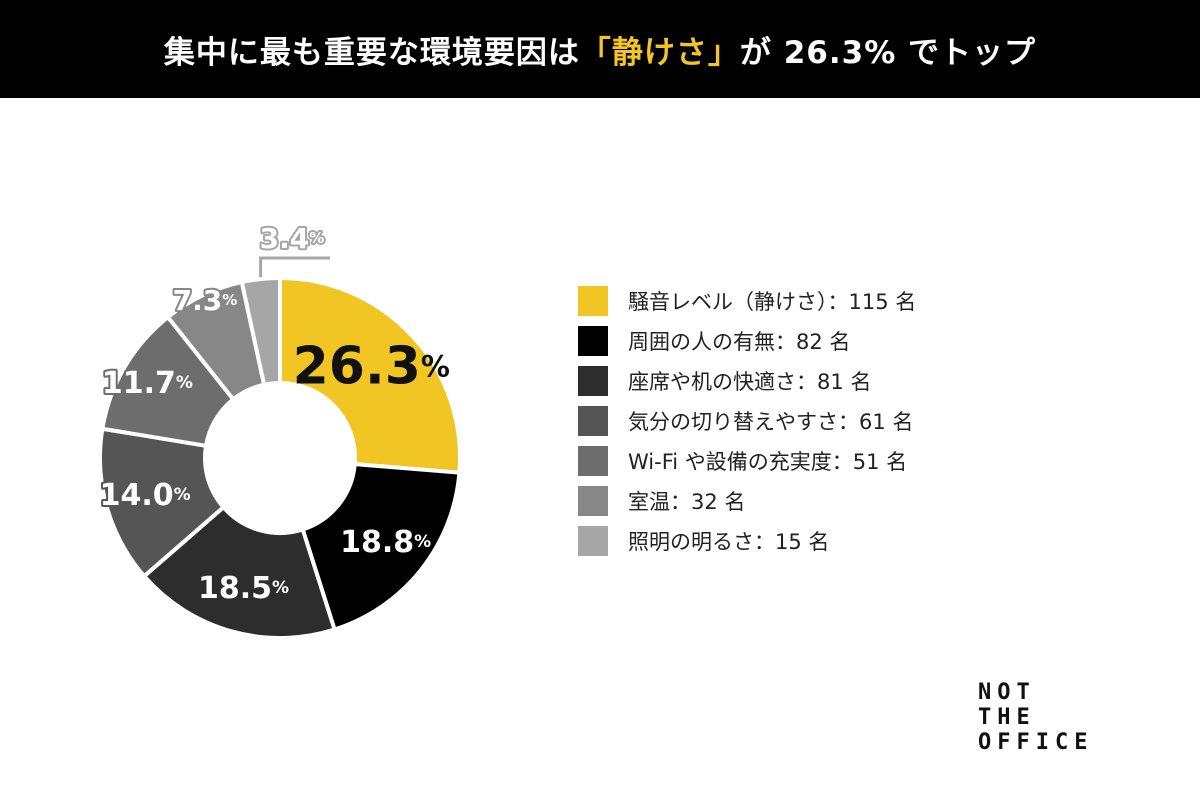 The image size is (1200, 800). What do you see at coordinates (768, 462) in the screenshot?
I see `legend-label: Wi-Fi や設備の充実度：51 名` at bounding box center [768, 462].